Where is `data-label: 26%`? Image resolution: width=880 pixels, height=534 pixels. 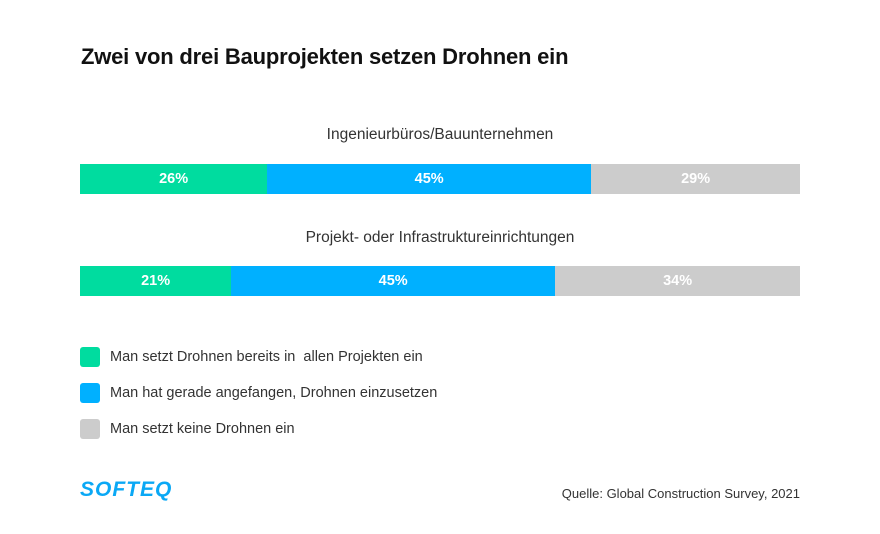
data-label: 26% is located at coordinates (174, 179).